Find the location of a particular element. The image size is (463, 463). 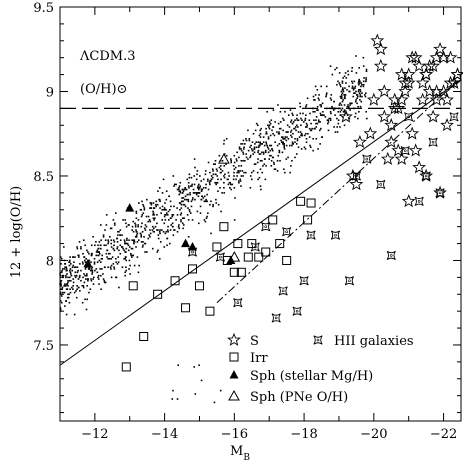

solar-annotation: (O/H)⊙ is located at coordinates (103, 89).